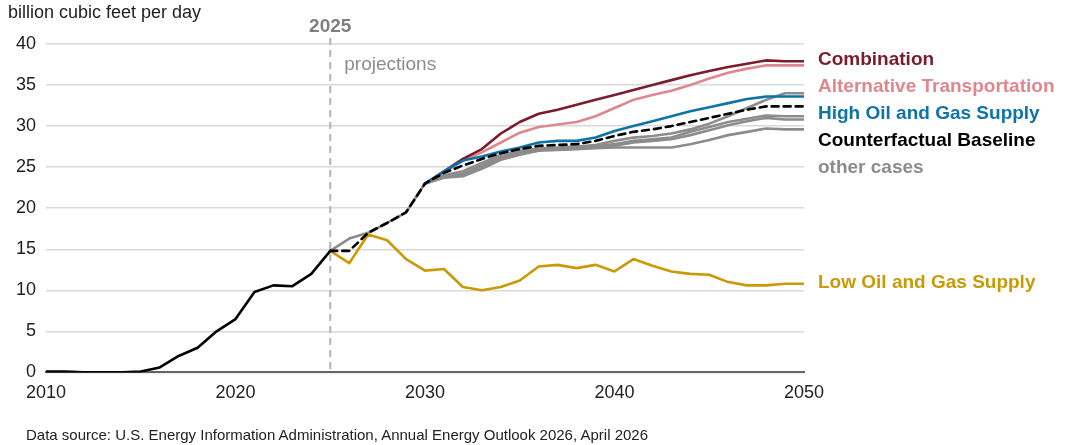 This screenshot has height=445, width=1089. I want to click on x-tick-label: 2040, so click(614, 392).